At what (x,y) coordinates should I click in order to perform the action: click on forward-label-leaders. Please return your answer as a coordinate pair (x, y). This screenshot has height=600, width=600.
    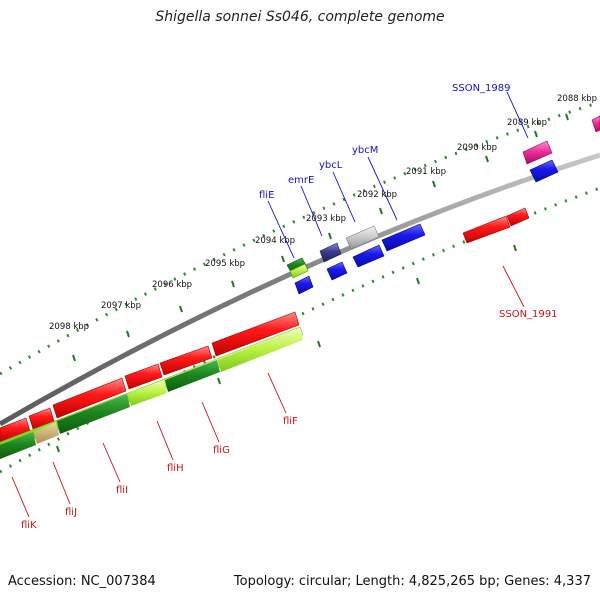
    Looking at the image, I should click on (398, 175).